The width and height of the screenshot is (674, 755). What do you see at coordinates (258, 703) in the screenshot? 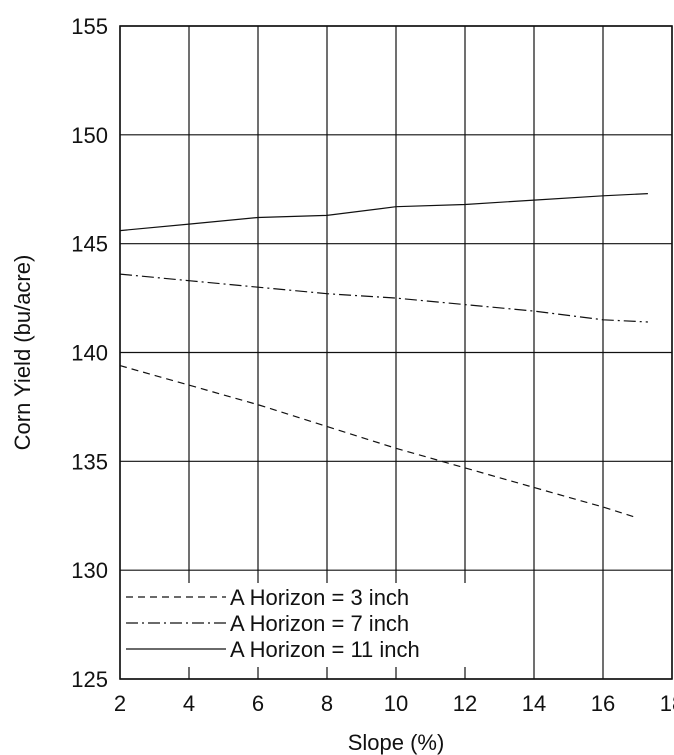
I see `x-tick-label: 6` at bounding box center [258, 703].